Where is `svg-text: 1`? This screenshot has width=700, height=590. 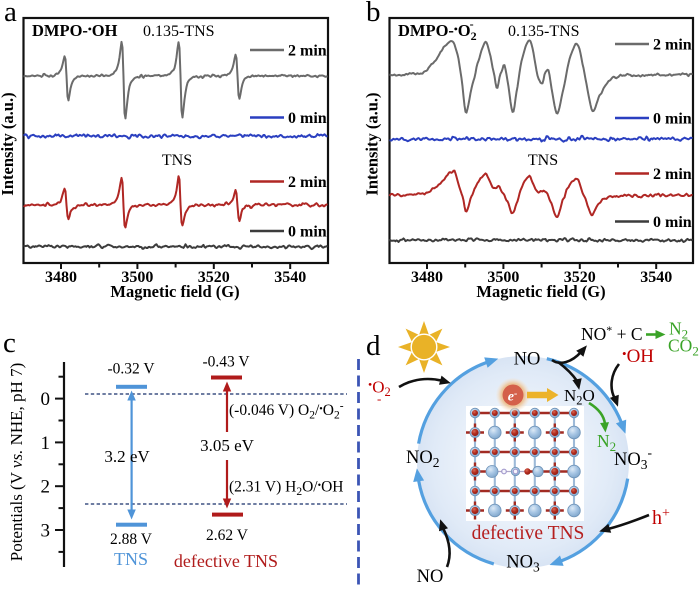
svg-text: 1 is located at coordinates (46, 443).